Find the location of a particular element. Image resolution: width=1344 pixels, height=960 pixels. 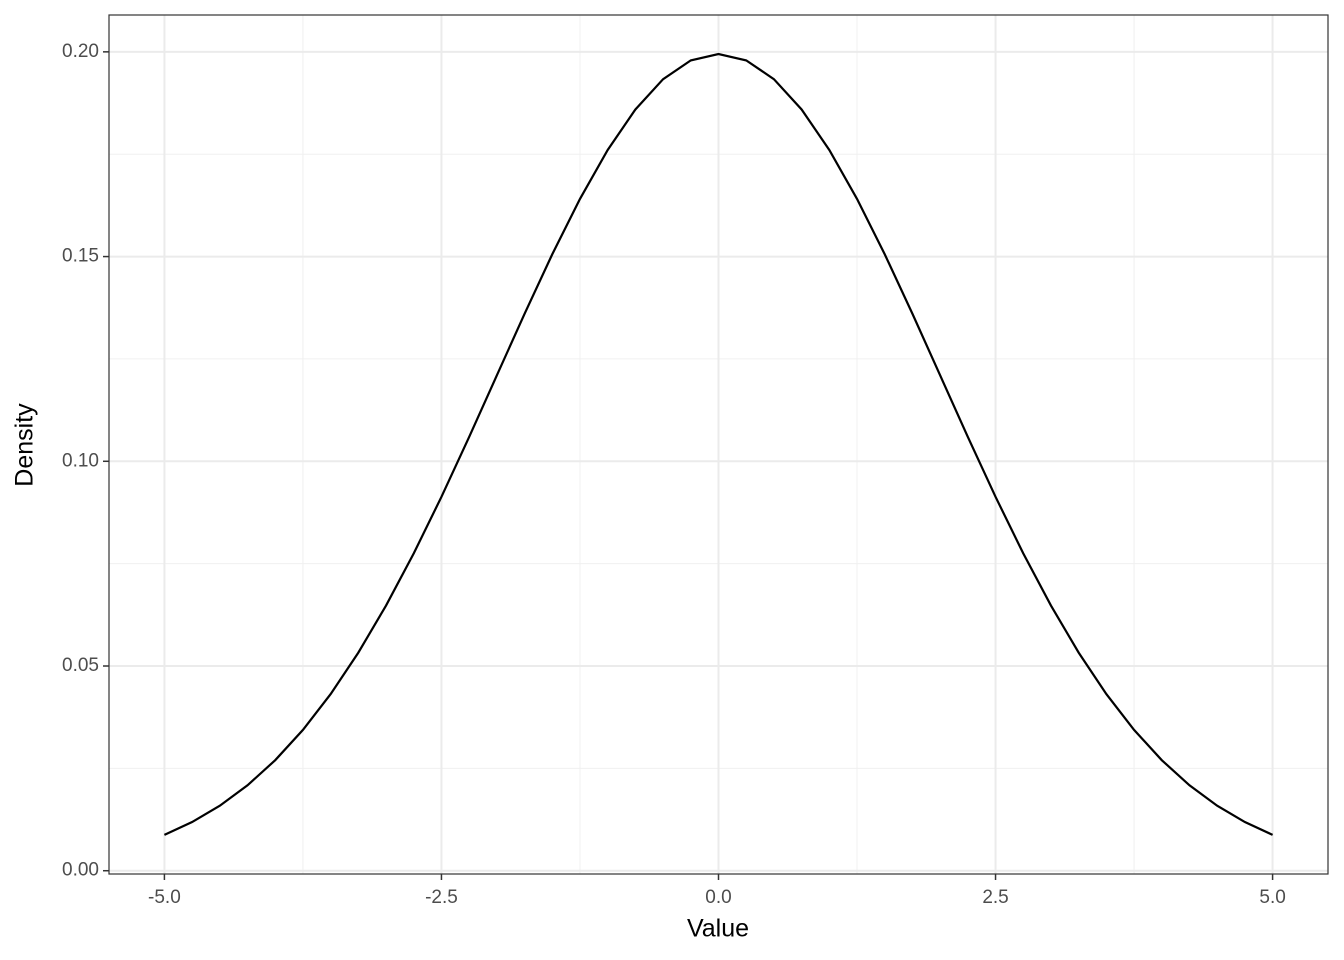

x-tick-label: 2.5 is located at coordinates (995, 897).